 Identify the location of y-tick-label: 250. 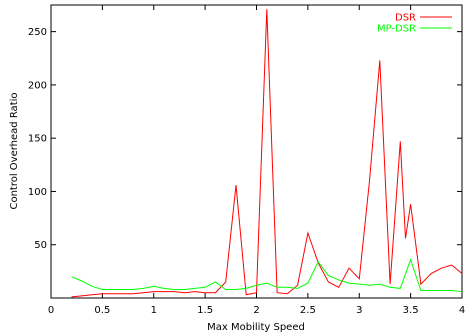
(37, 32).